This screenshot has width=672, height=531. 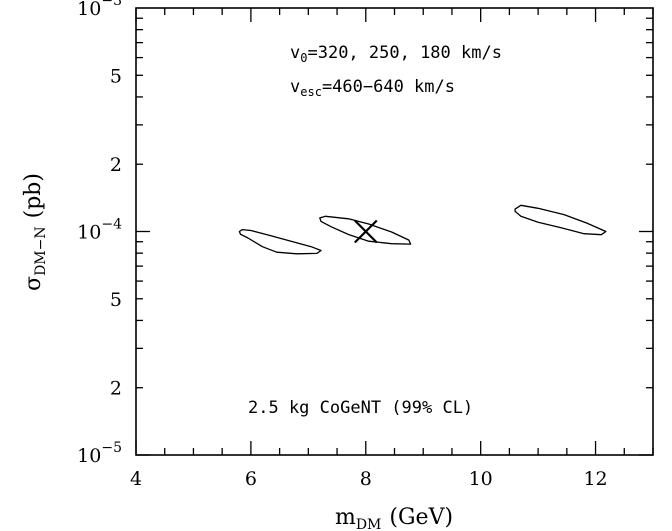 What do you see at coordinates (111, 448) in the screenshot?
I see `y-tick-exponent: −5` at bounding box center [111, 448].